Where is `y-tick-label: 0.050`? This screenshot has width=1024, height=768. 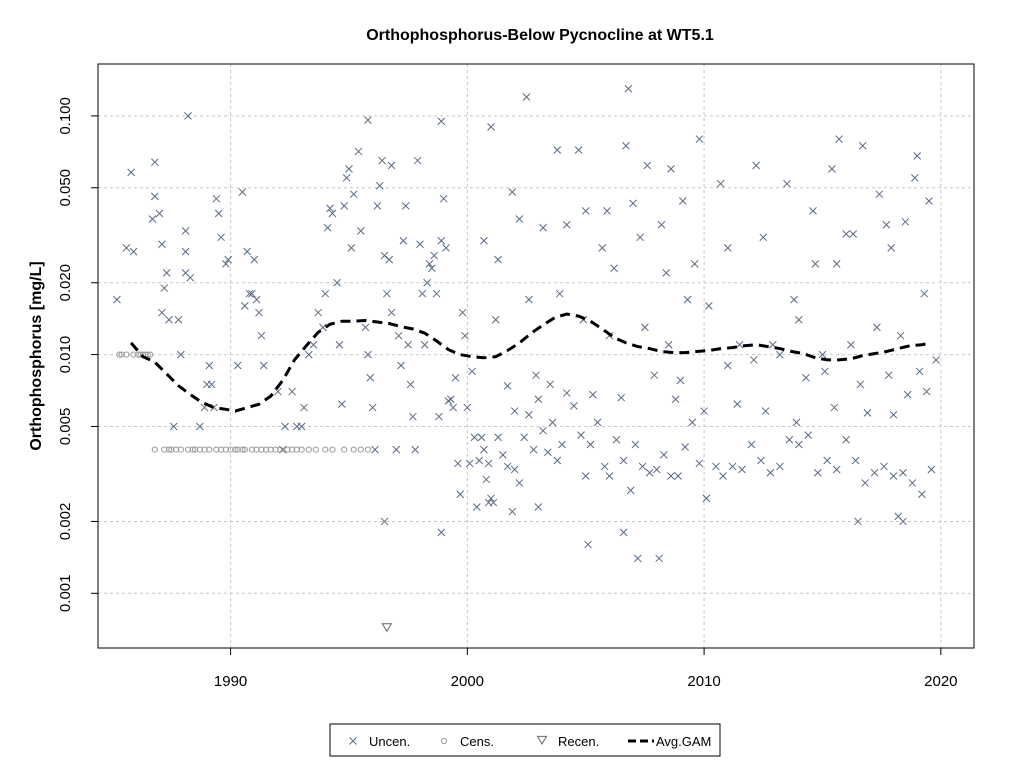
y-tick-label: 0.050 is located at coordinates (65, 188).